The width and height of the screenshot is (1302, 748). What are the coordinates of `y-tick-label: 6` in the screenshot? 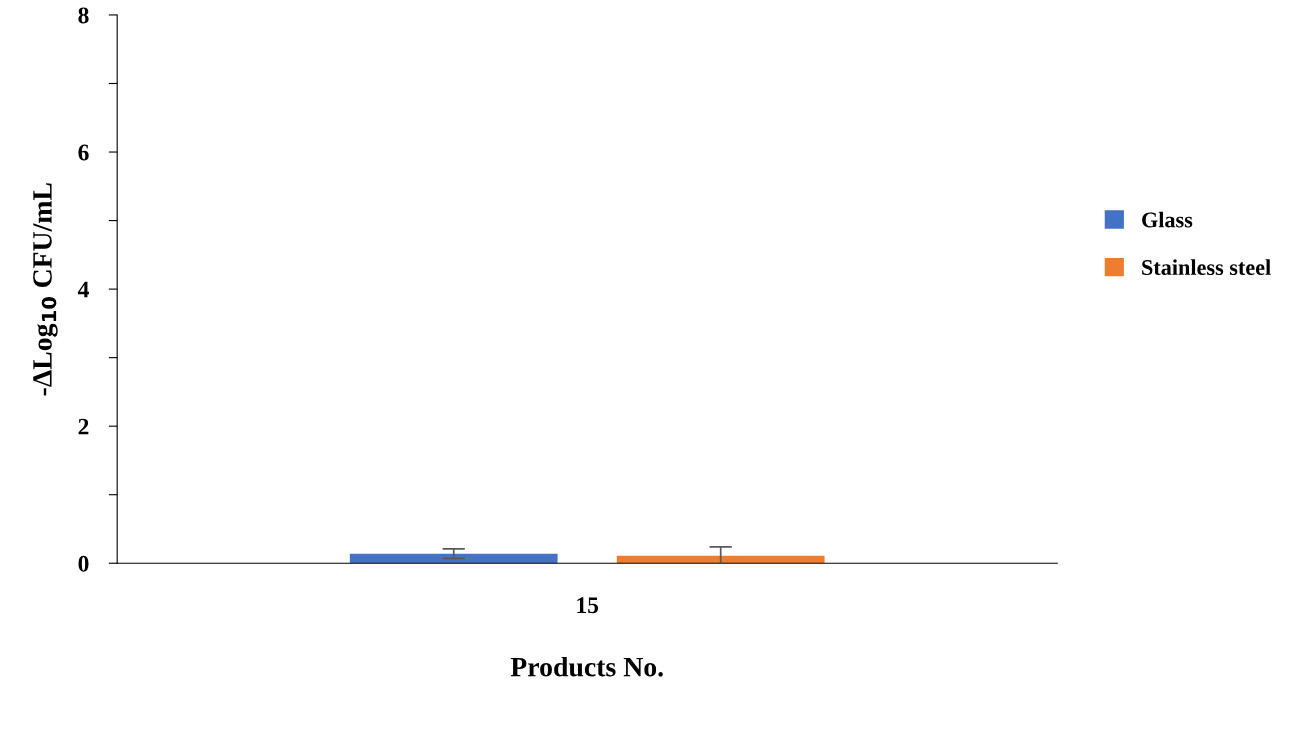 It's located at (83, 152).